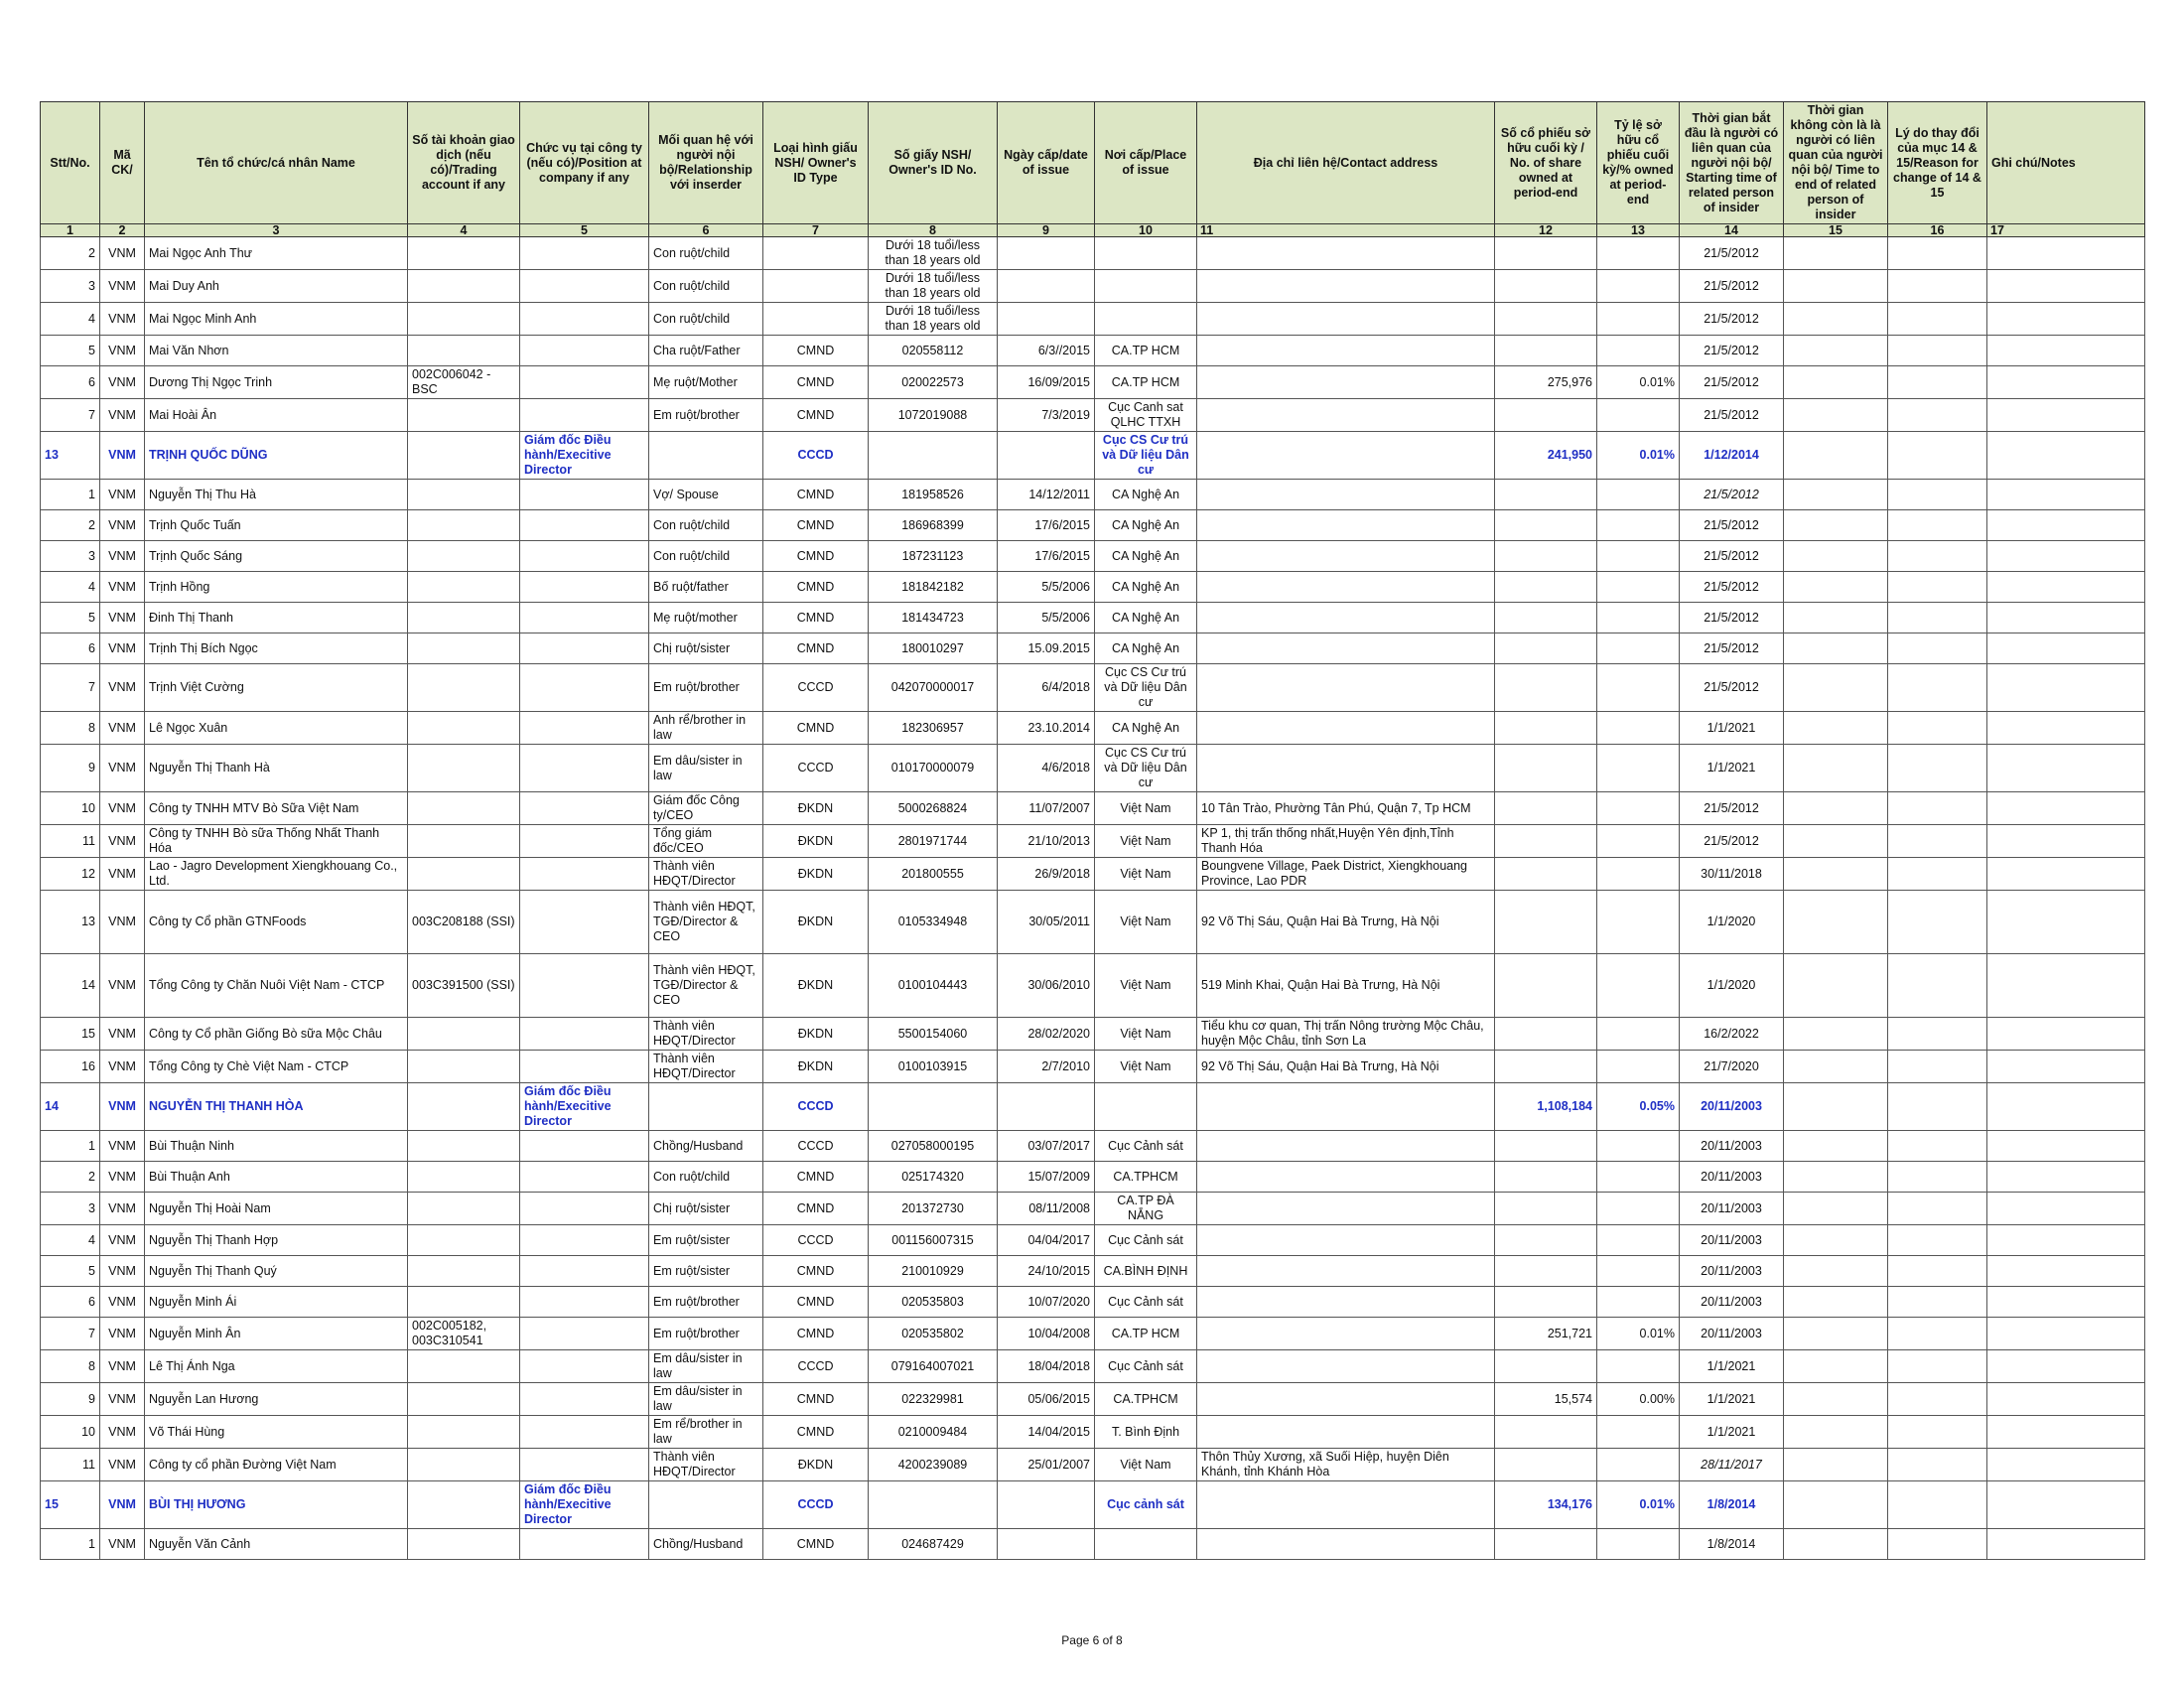 The image size is (2184, 1688). Describe the element at coordinates (705, 985) in the screenshot. I see `cell-col-6: Thành viên HĐQT, TGĐ/Director & CEO` at that location.